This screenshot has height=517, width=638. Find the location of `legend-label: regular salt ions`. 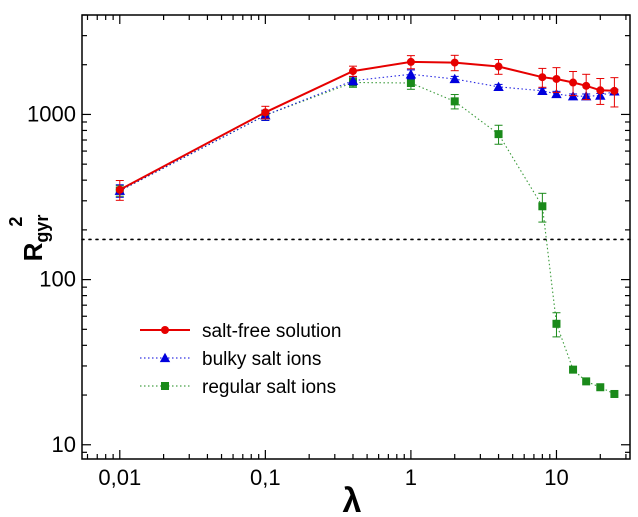

legend-label: regular salt ions is located at coordinates (269, 387).